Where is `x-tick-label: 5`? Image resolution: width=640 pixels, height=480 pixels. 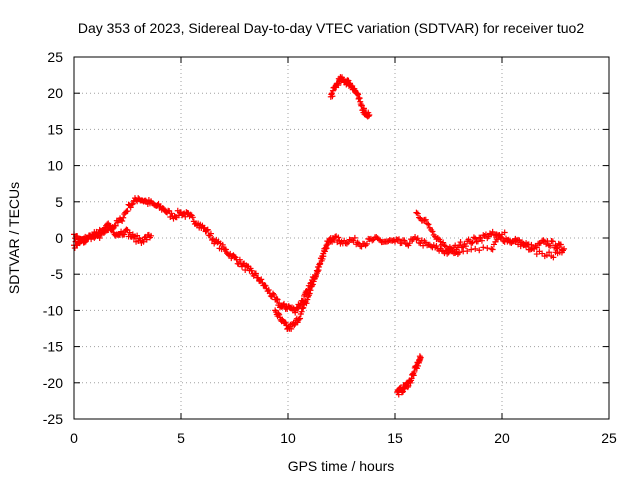
x-tick-label: 5 is located at coordinates (181, 438).